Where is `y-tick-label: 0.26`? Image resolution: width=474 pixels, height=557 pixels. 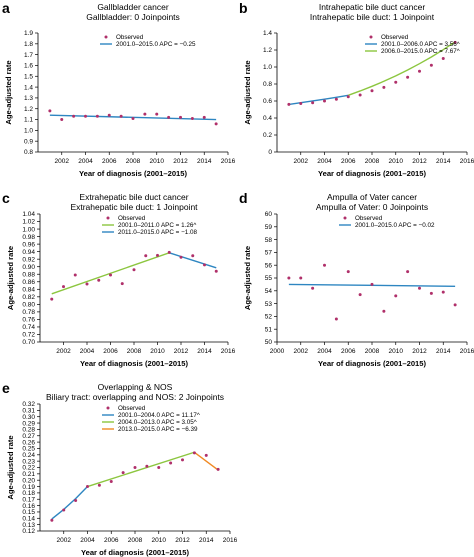
y-tick-label: 0.26 is located at coordinates (28, 442).